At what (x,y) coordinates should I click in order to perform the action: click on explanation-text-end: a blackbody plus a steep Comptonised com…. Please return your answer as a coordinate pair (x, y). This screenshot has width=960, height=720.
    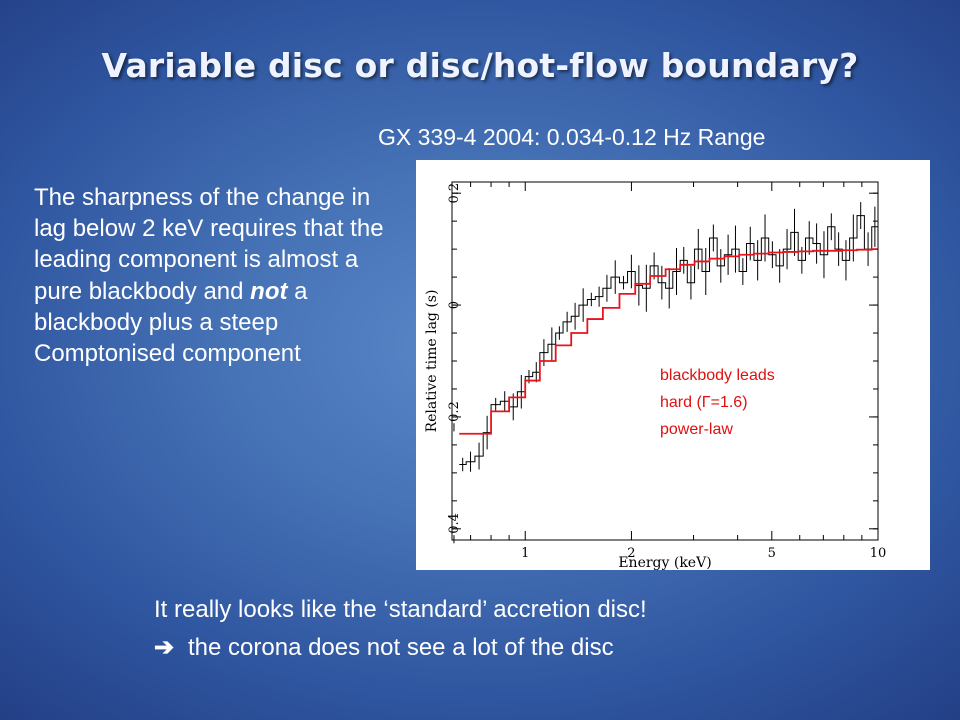
    Looking at the image, I should click on (171, 322).